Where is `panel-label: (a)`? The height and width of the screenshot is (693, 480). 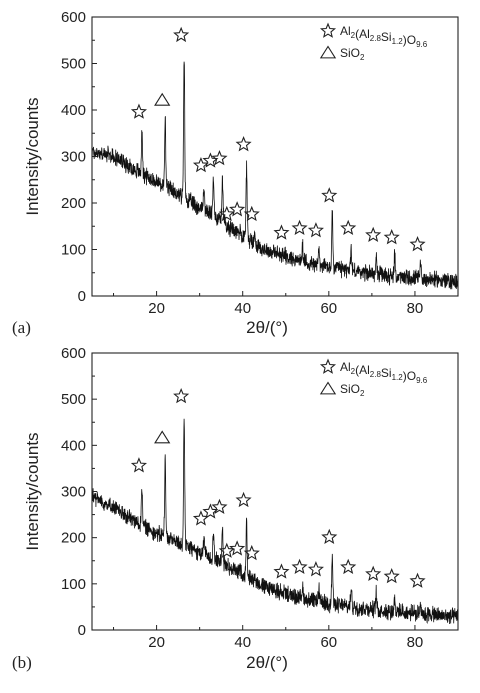 panel-label: (a) is located at coordinates (21, 327).